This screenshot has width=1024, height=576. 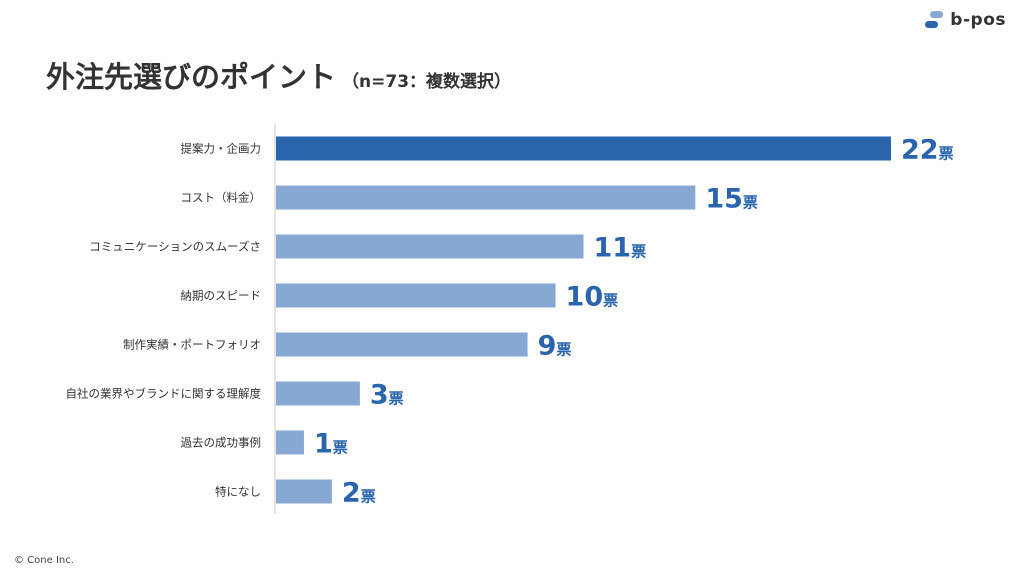 What do you see at coordinates (927, 150) in the screenshot?
I see `value-label: 22票` at bounding box center [927, 150].